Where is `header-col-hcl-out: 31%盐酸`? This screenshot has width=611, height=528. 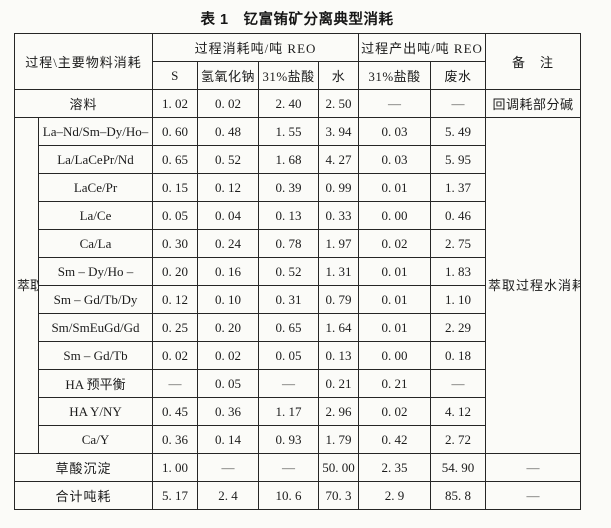
header-col-hcl-out: 31%盐酸 is located at coordinates (394, 75).